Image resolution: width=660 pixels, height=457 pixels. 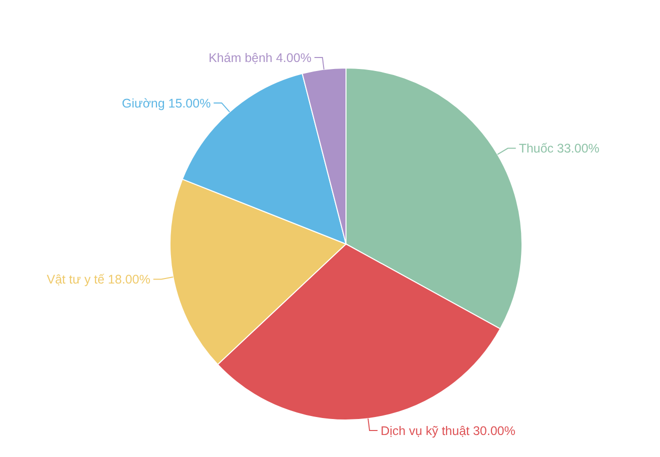 What do you see at coordinates (260, 57) in the screenshot?
I see `slice-label: Khám bệnh 4.00%` at bounding box center [260, 57].